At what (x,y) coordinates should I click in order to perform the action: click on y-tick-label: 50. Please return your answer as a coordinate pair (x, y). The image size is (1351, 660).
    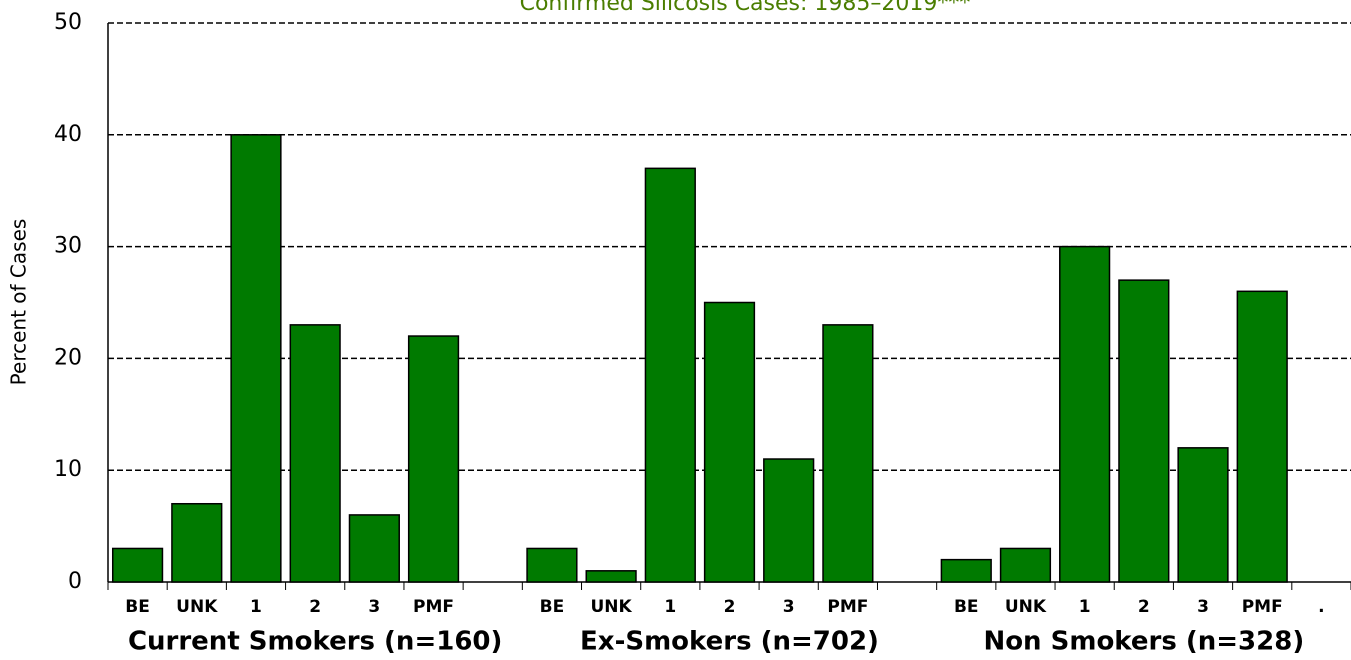
    Looking at the image, I should click on (68, 22).